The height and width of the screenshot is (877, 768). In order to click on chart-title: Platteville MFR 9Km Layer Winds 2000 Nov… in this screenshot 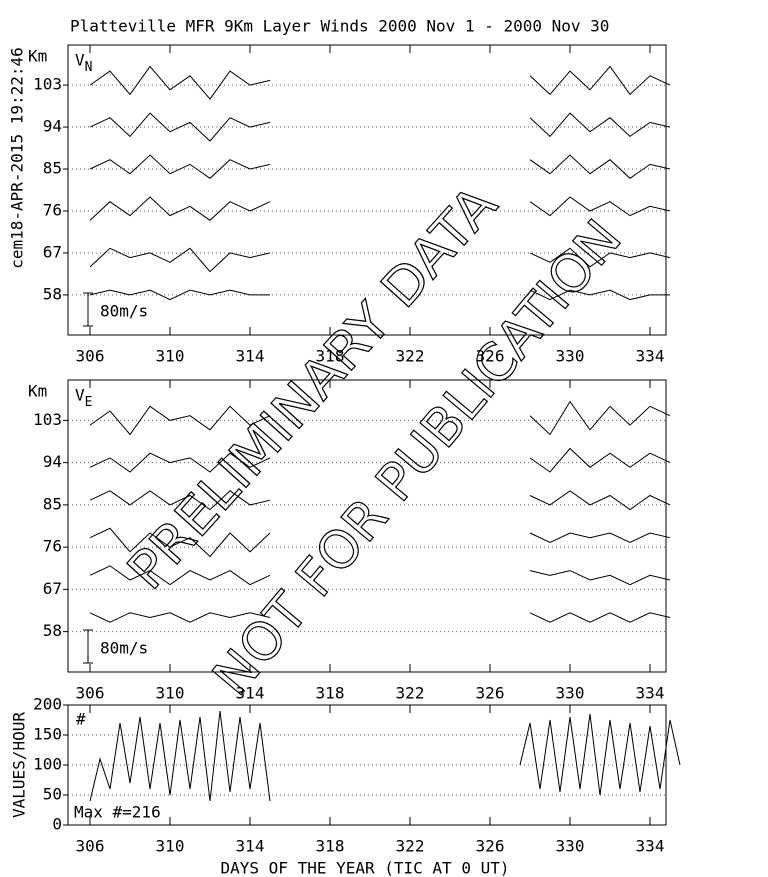, I will do `click(339, 26)`.